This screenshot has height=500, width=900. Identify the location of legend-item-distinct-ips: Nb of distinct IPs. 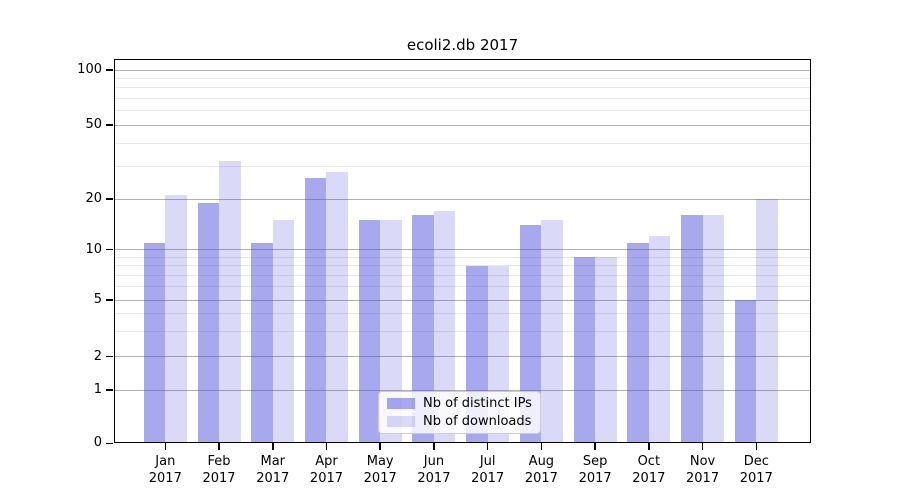
(459, 403).